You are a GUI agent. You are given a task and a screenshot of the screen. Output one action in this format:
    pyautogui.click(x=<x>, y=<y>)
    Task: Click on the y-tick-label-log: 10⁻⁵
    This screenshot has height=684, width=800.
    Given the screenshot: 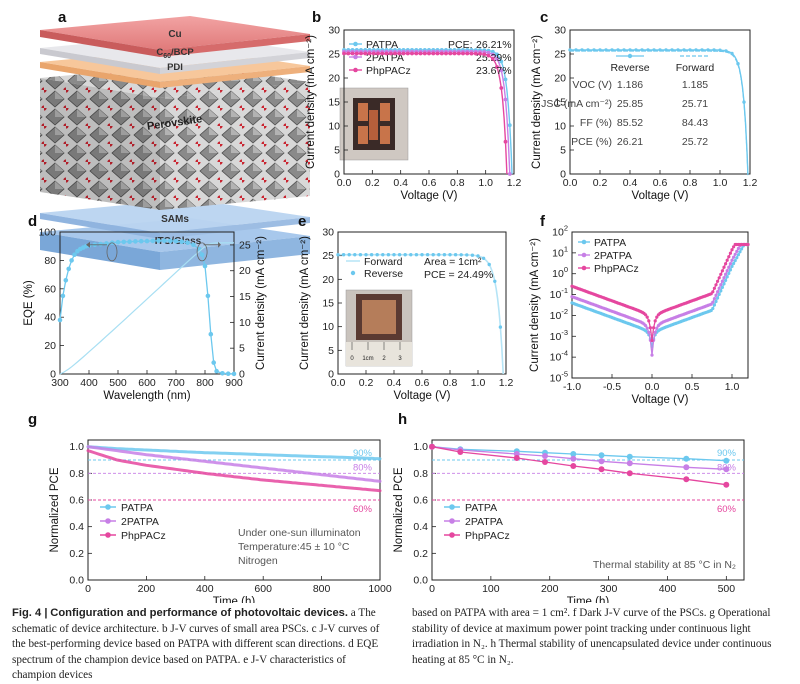 What is the action you would take?
    pyautogui.click(x=559, y=377)
    